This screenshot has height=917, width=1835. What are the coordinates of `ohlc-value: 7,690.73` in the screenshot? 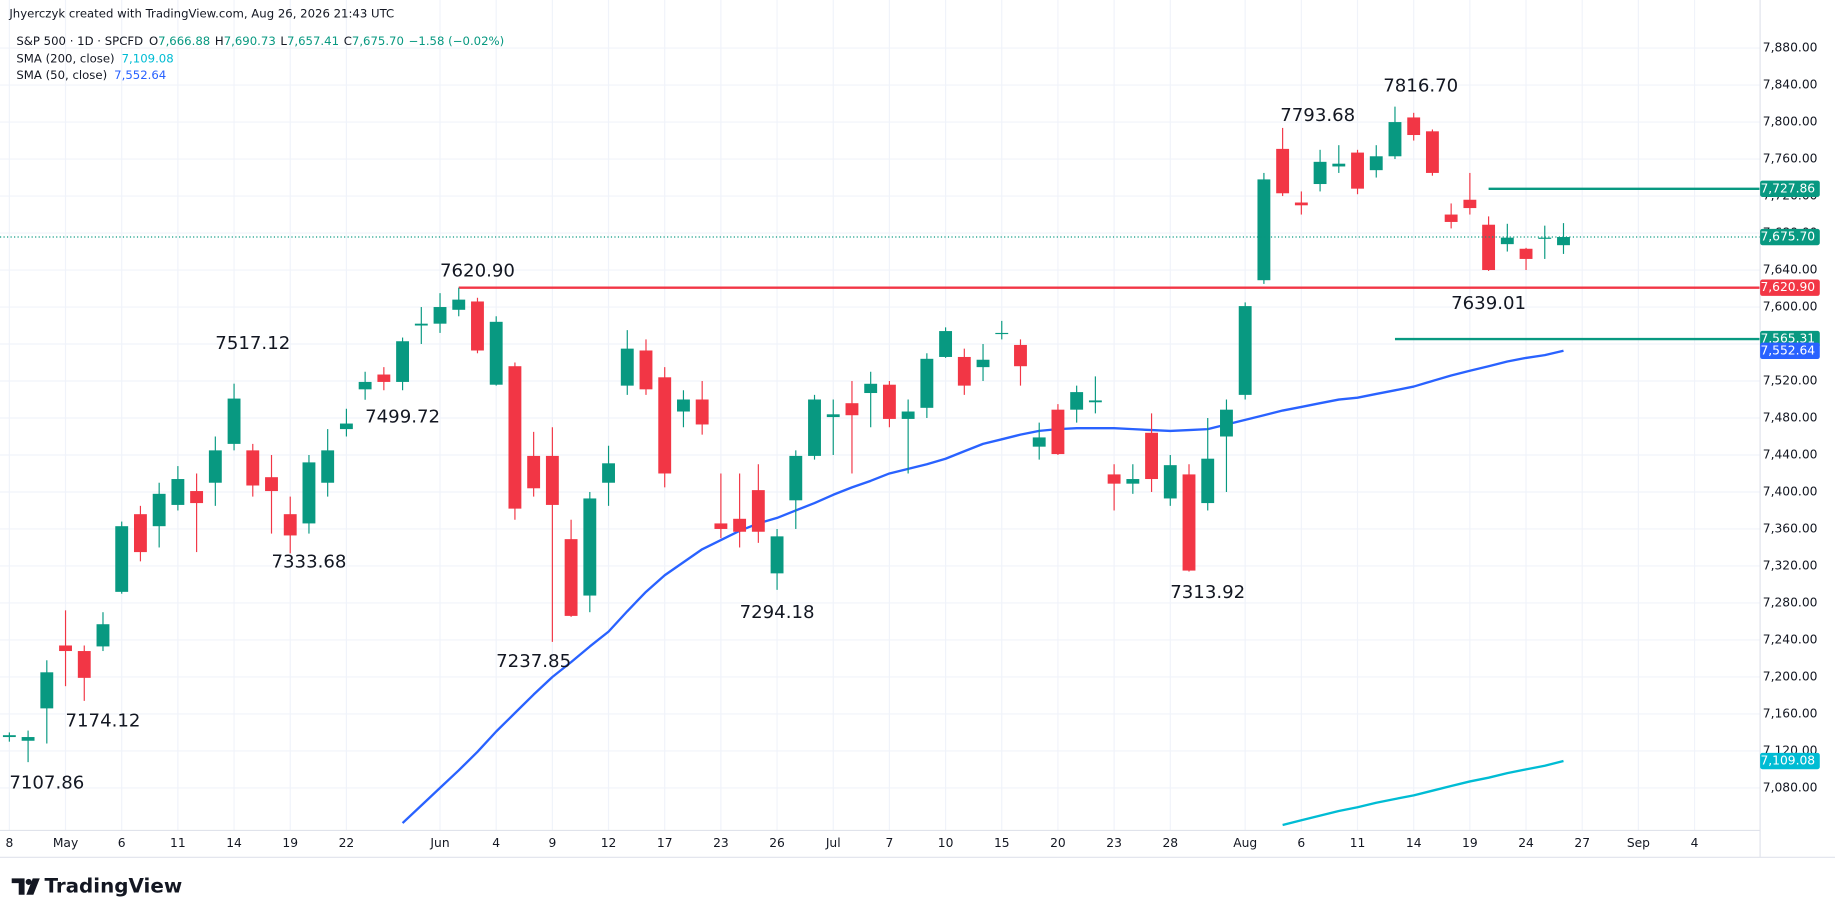 It's located at (250, 40).